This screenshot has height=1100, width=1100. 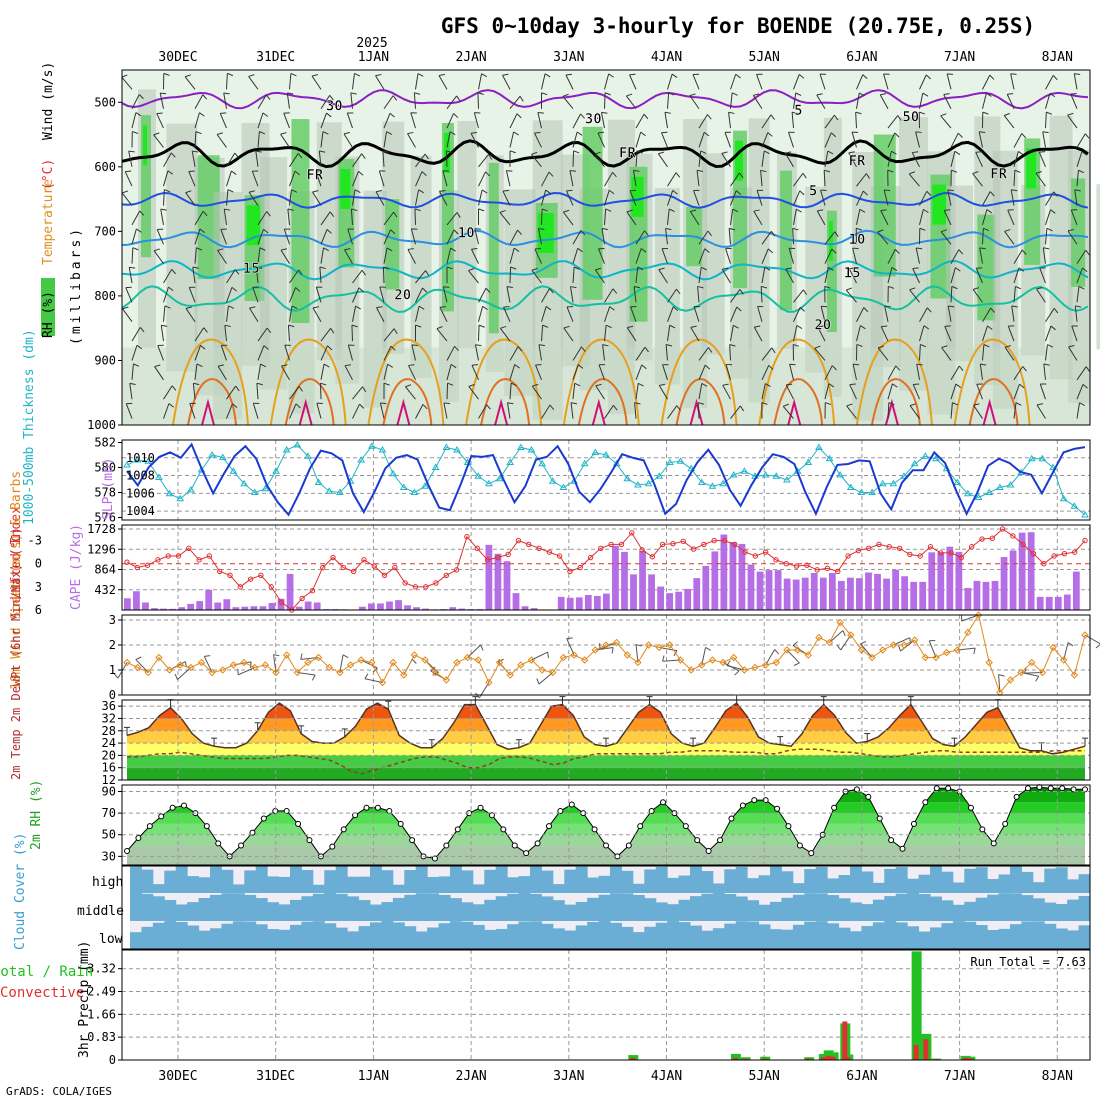 What do you see at coordinates (111, 939) in the screenshot?
I see `cloud-low-label: low` at bounding box center [111, 939].